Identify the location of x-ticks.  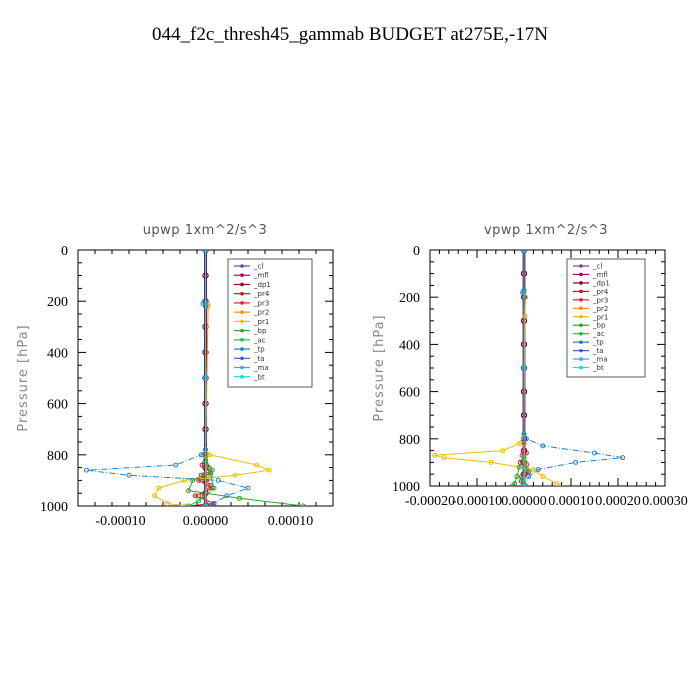
(205, 378).